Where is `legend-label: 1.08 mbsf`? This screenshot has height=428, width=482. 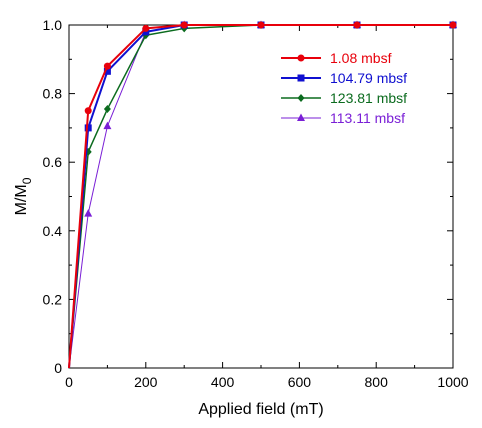 legend-label: 1.08 mbsf is located at coordinates (361, 58).